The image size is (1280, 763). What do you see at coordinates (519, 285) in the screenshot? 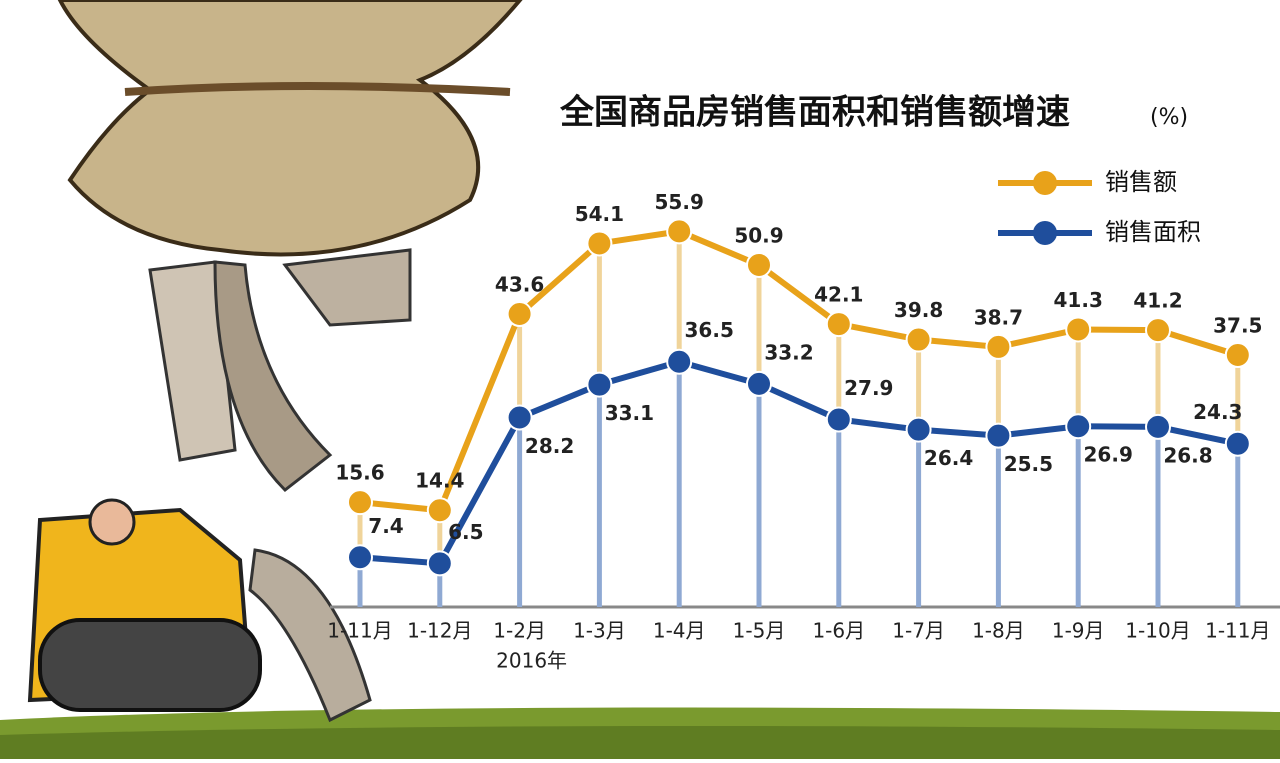
I see `data-label: 43.6` at bounding box center [519, 285].